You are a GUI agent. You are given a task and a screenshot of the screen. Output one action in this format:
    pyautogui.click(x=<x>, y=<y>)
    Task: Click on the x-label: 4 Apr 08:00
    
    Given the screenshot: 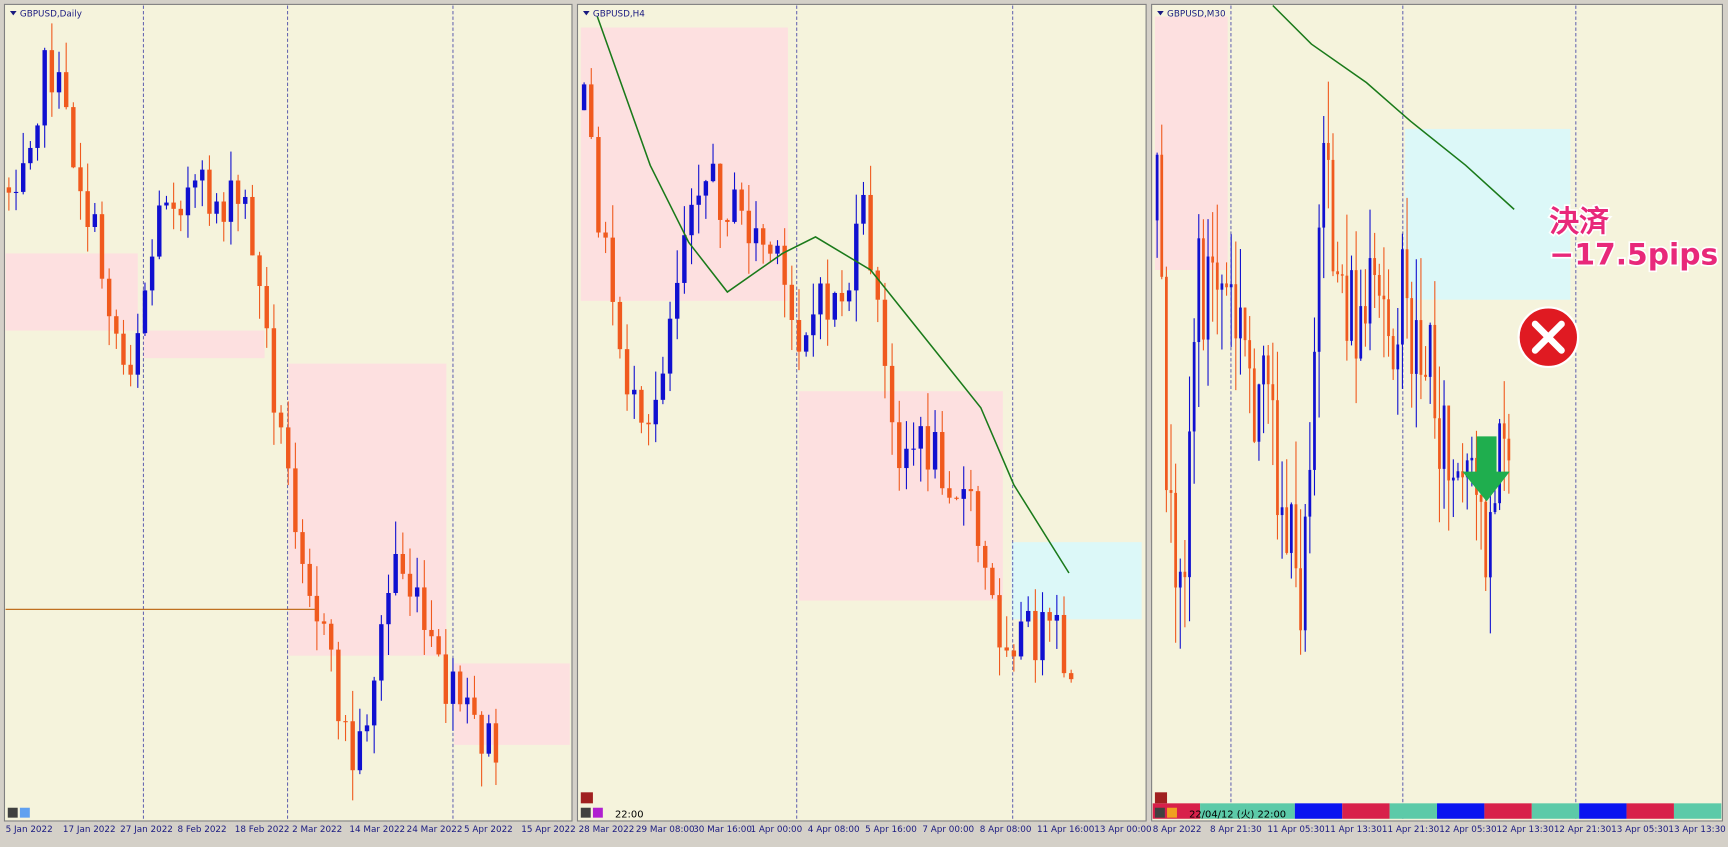 What is the action you would take?
    pyautogui.click(x=834, y=830)
    